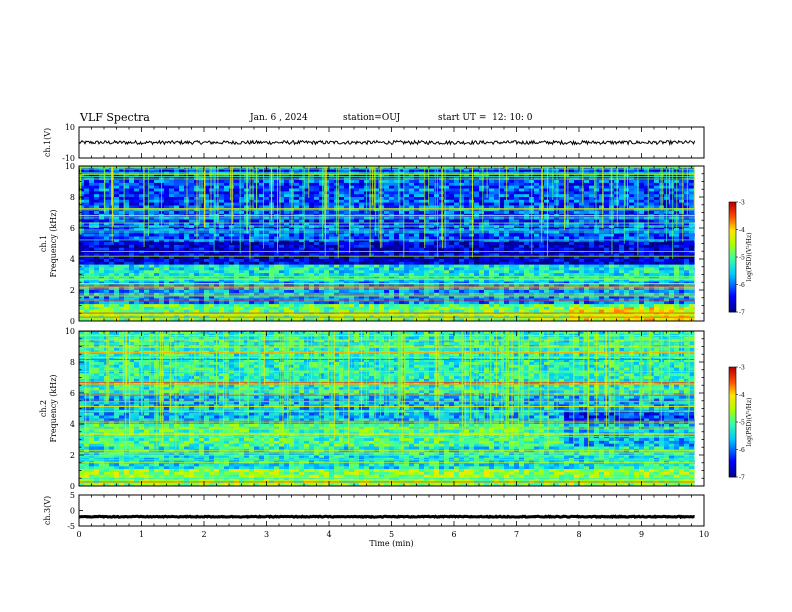 This screenshot has width=792, height=612. Describe the element at coordinates (749, 257) in the screenshot. I see `colorbar-label: log(PSD)(V²/Hz)` at that location.